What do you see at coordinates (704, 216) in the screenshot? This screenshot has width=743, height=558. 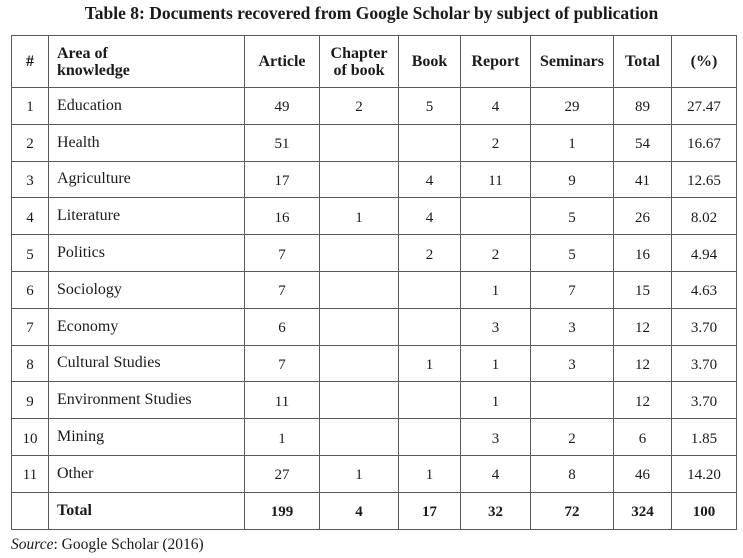 I see `cell-percent: 8.02` at bounding box center [704, 216].